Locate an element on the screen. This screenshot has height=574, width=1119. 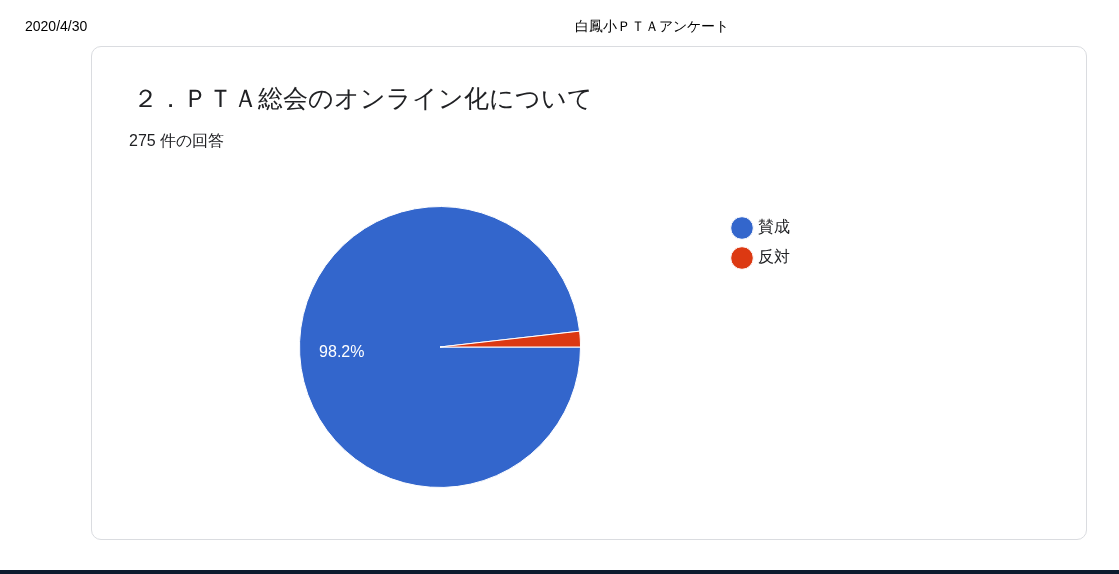
chart-title: ２．ＰＴＡ総会のオンライン化について is located at coordinates (363, 98).